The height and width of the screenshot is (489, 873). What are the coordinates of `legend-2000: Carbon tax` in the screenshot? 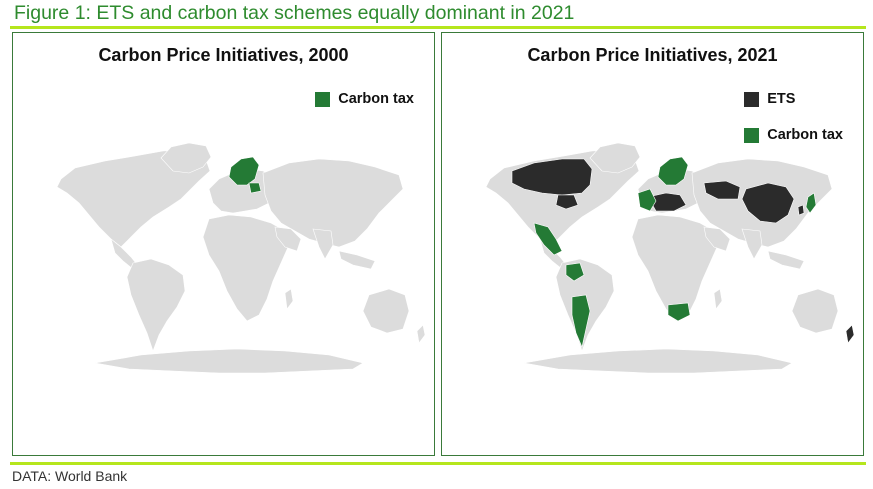 It's located at (364, 108).